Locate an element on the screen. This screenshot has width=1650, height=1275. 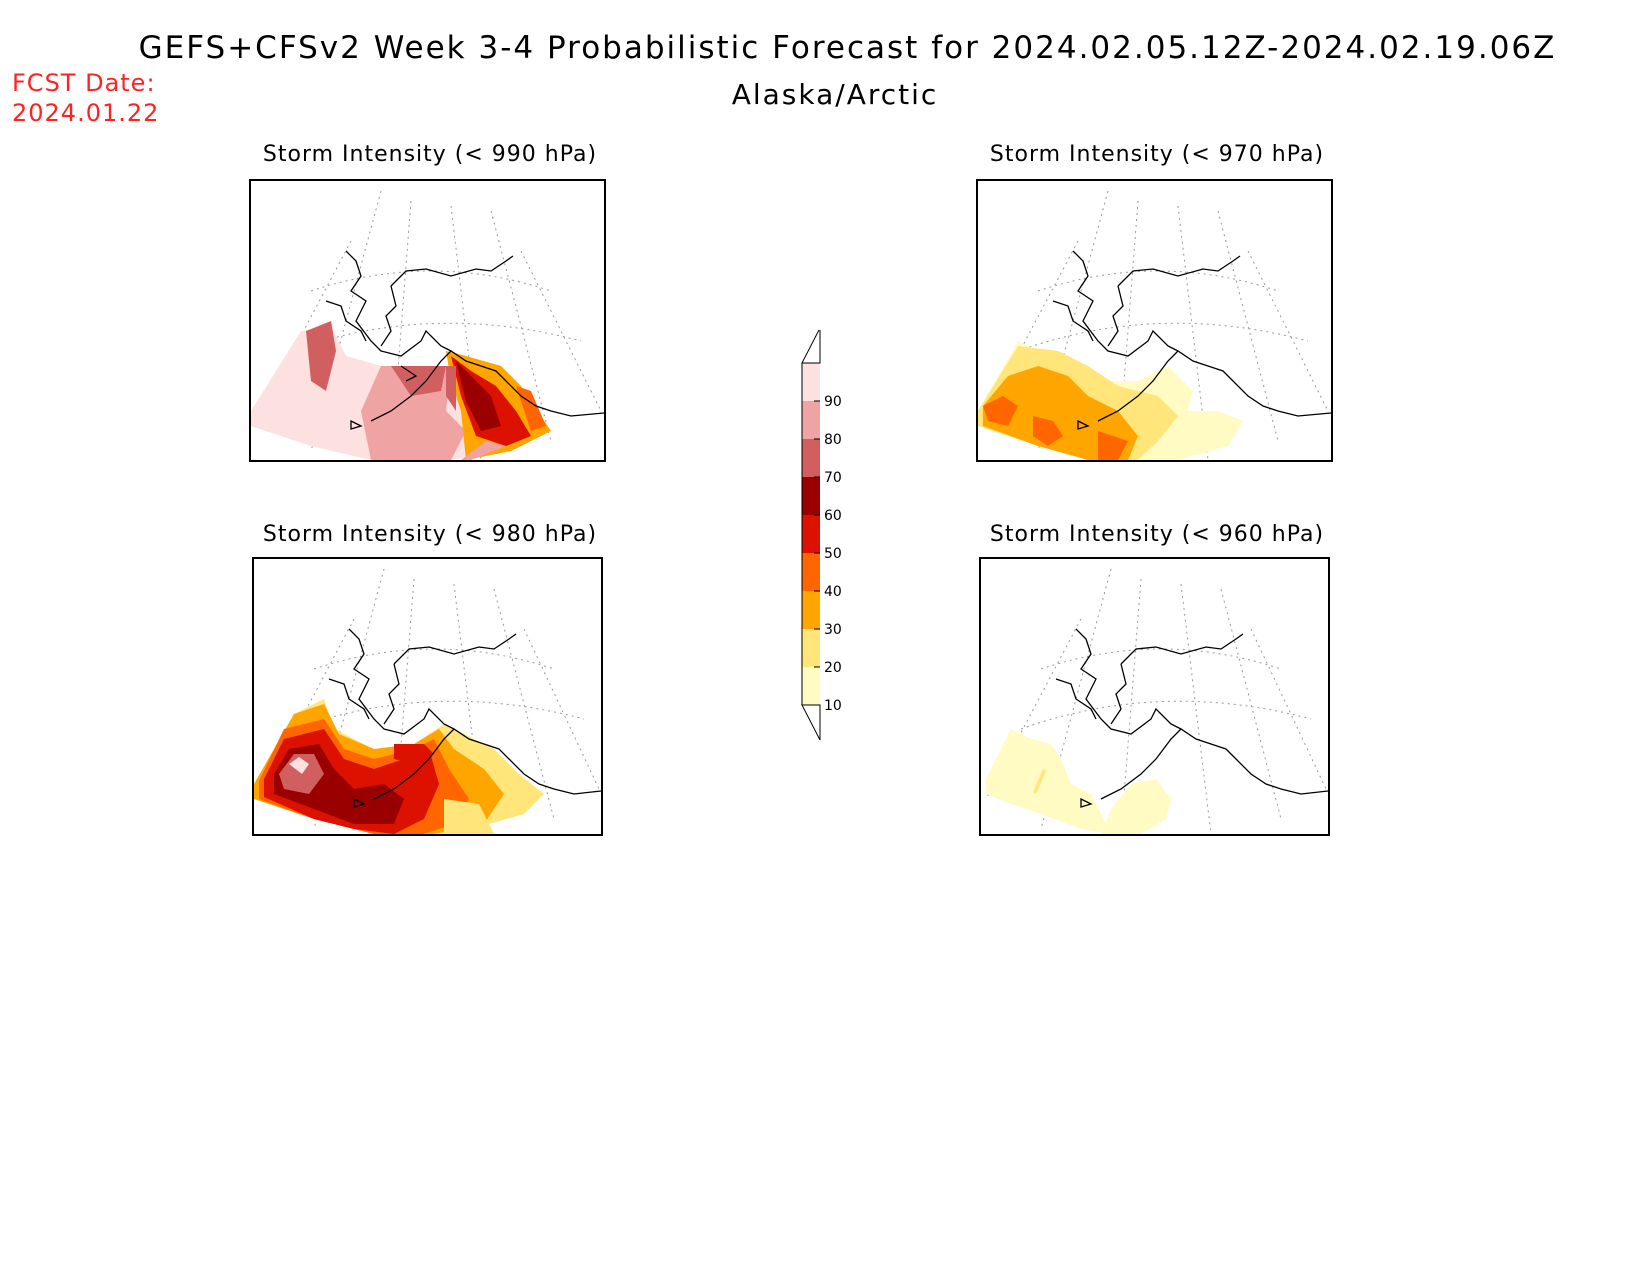
forecast-date-block: FCST Date: 2024.01.22 is located at coordinates (85, 98).